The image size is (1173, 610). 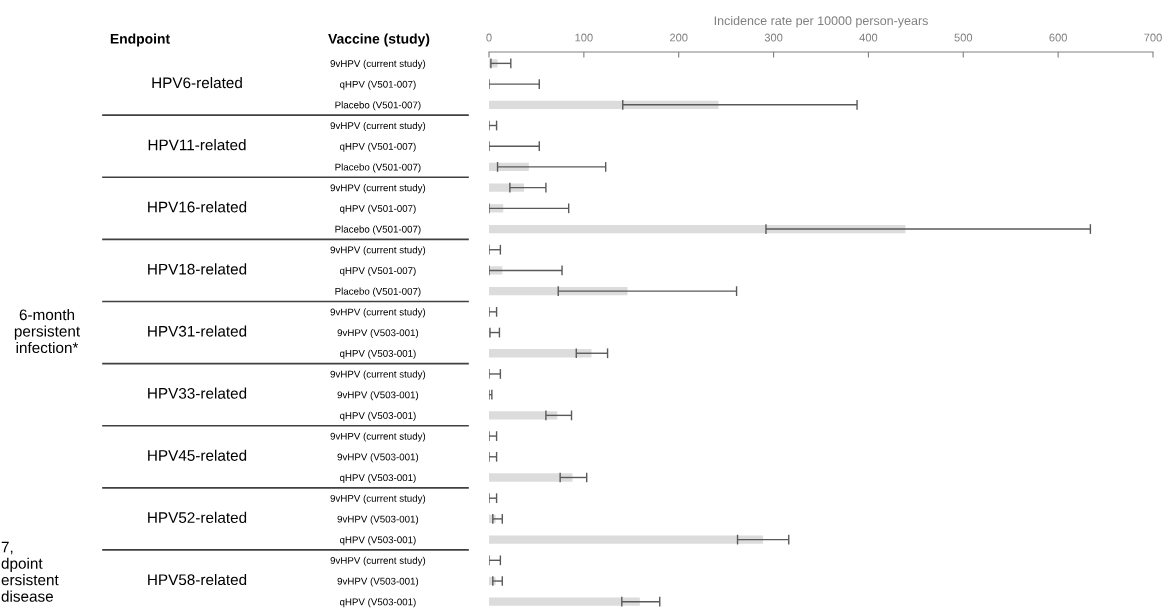 I want to click on text: HPV11-related, so click(x=197, y=145).